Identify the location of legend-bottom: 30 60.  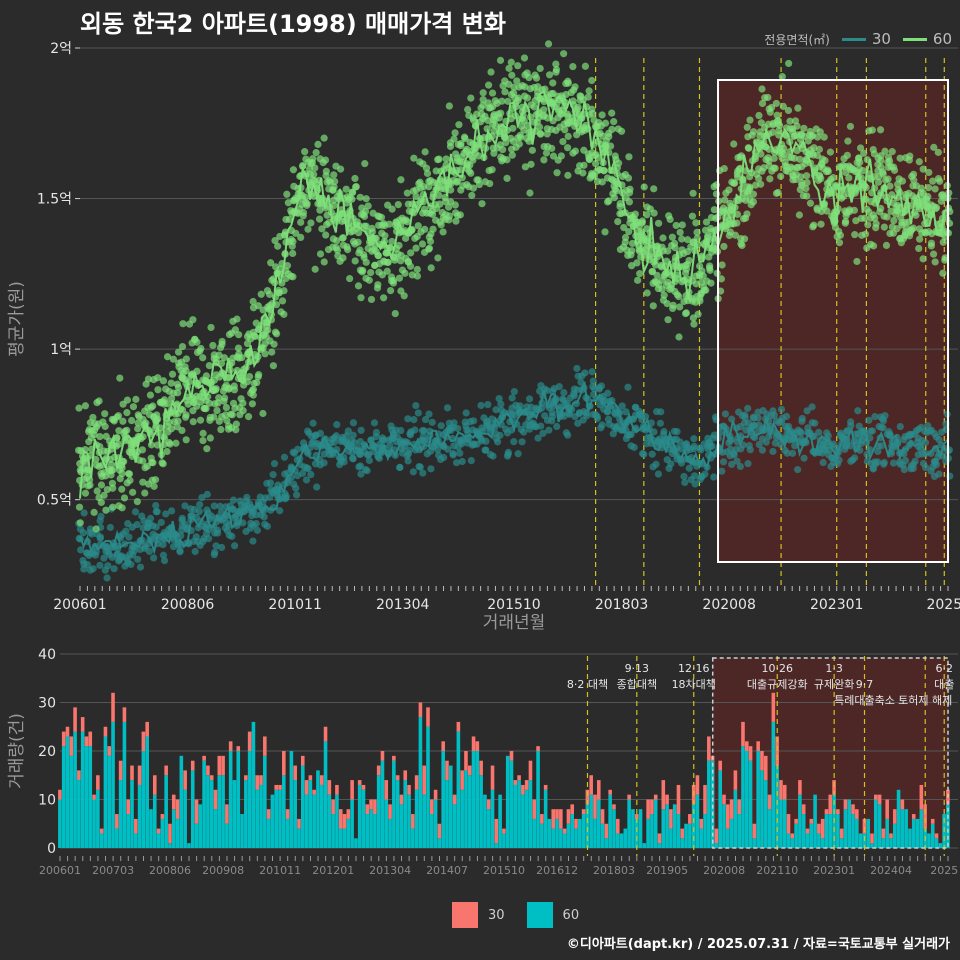
(515, 915).